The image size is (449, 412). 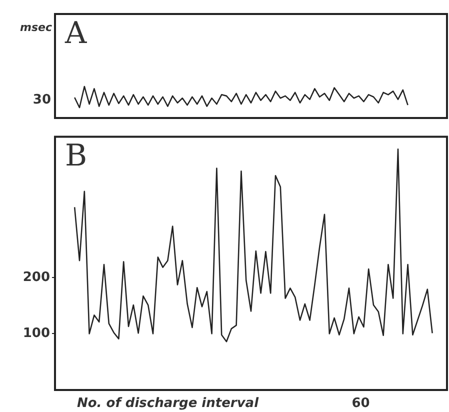 I want to click on y-tick-label: 200, so click(x=36, y=277).